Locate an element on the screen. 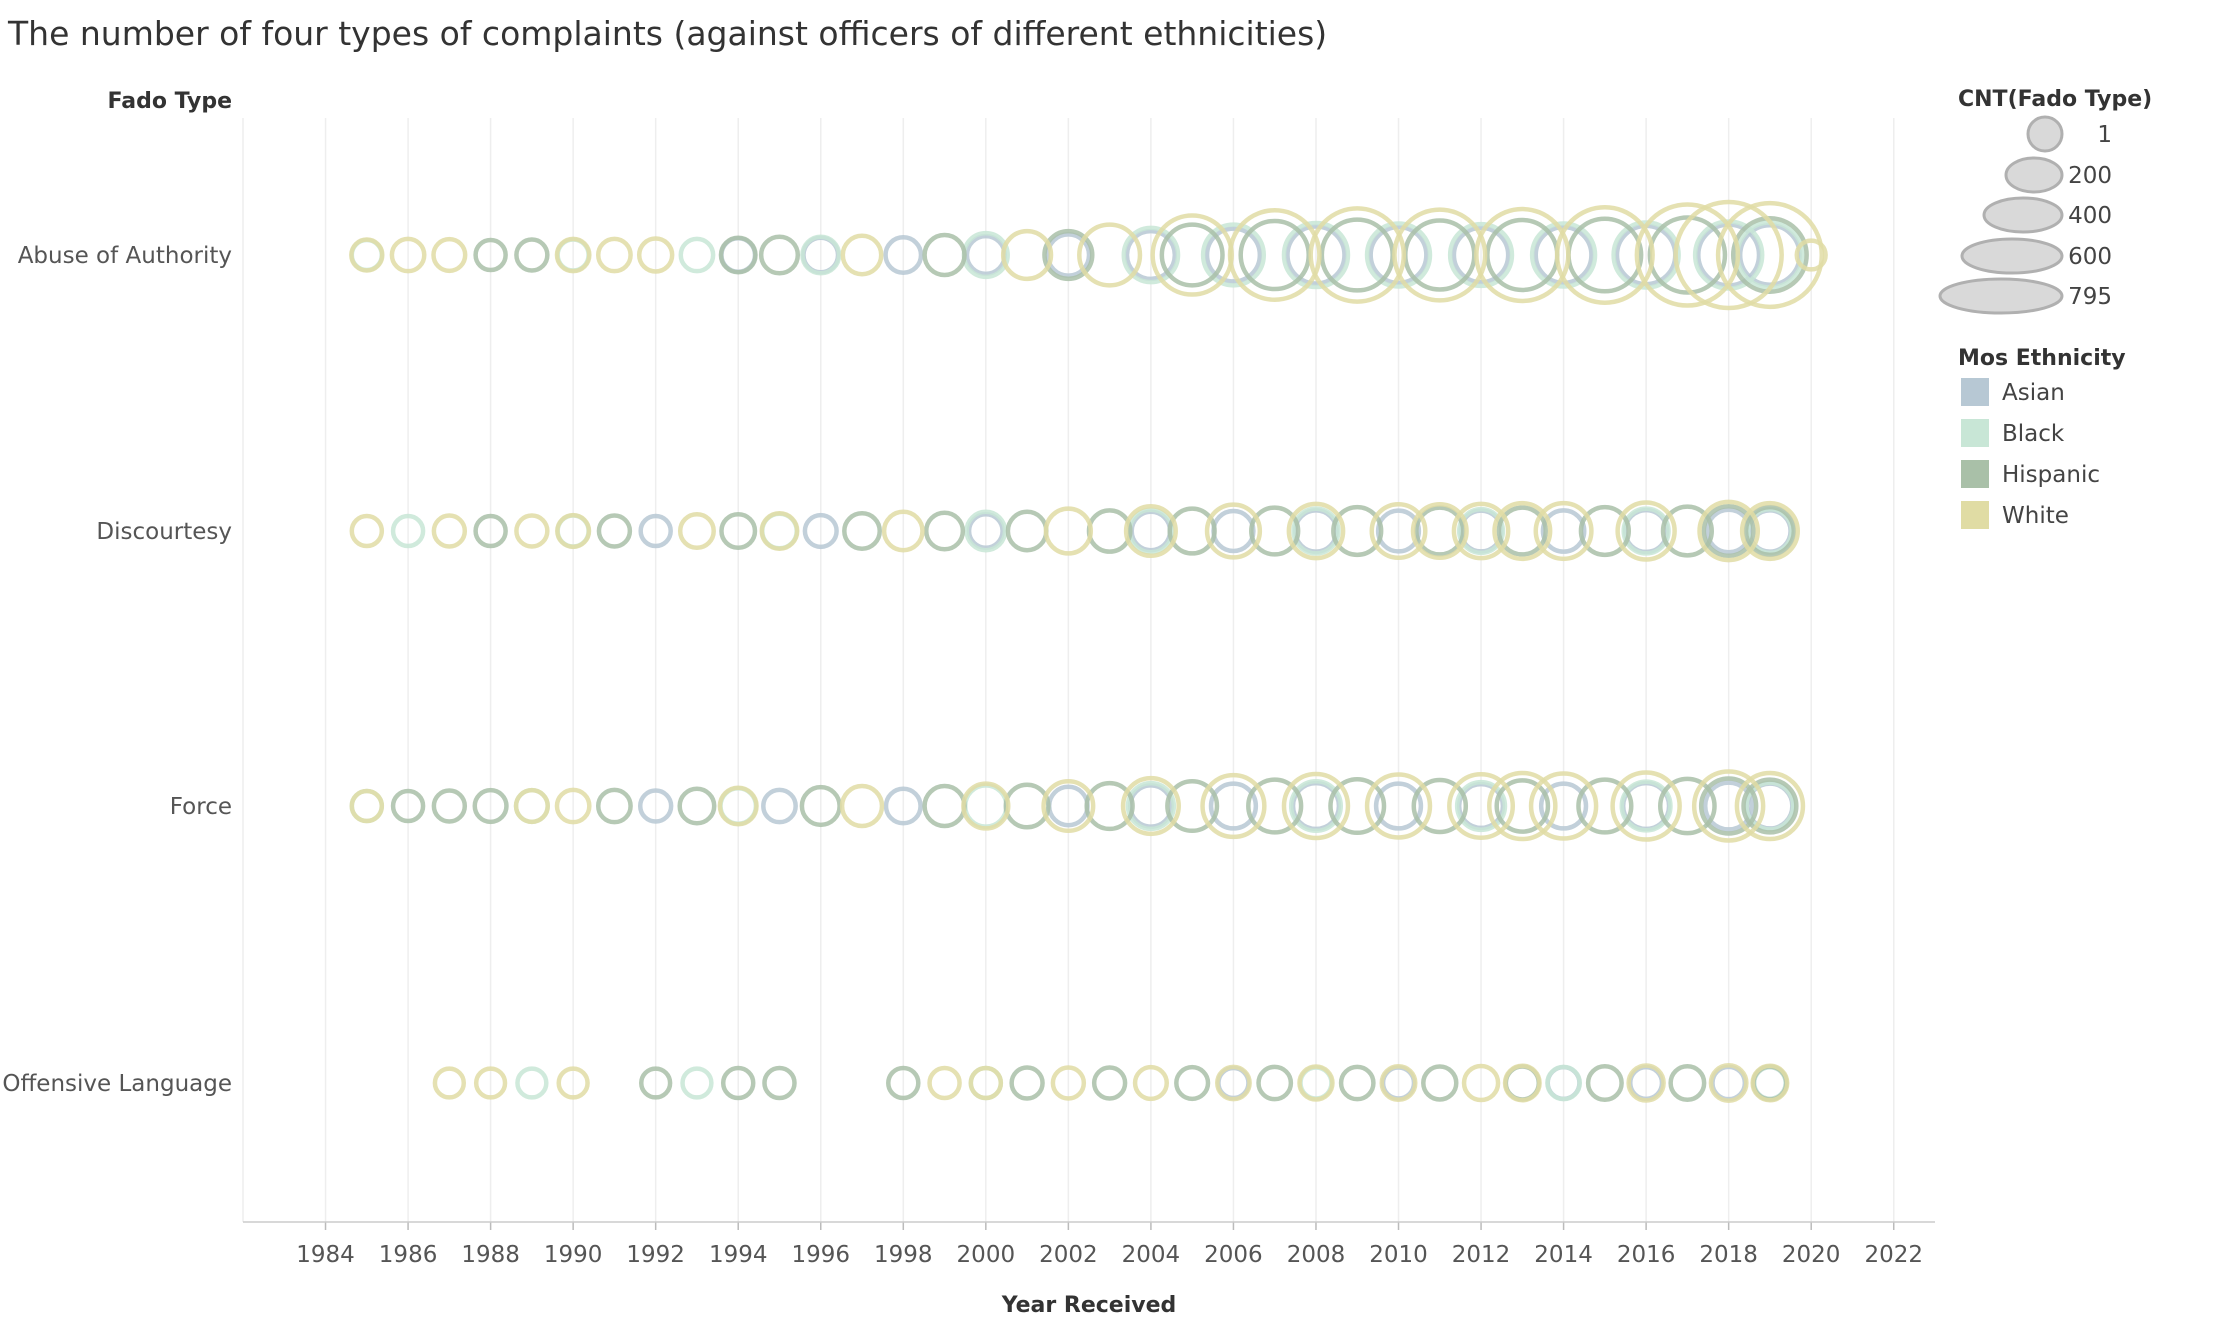 Image resolution: width=2216 pixels, height=1318 pixels. x-tick-label: 1996 is located at coordinates (820, 1255).